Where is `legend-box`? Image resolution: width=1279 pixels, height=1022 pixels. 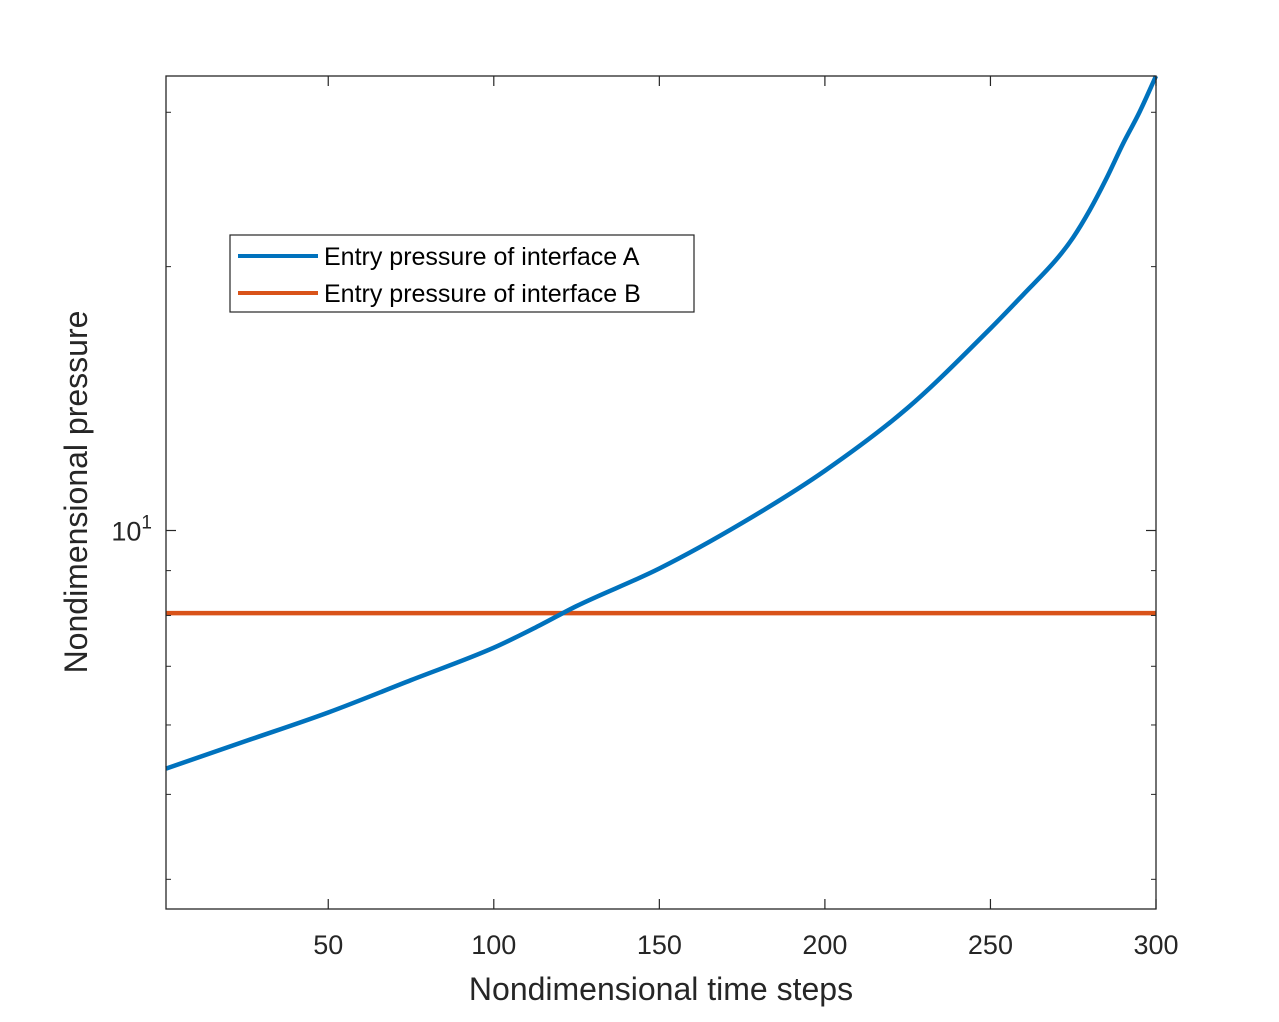 legend-box is located at coordinates (462, 273).